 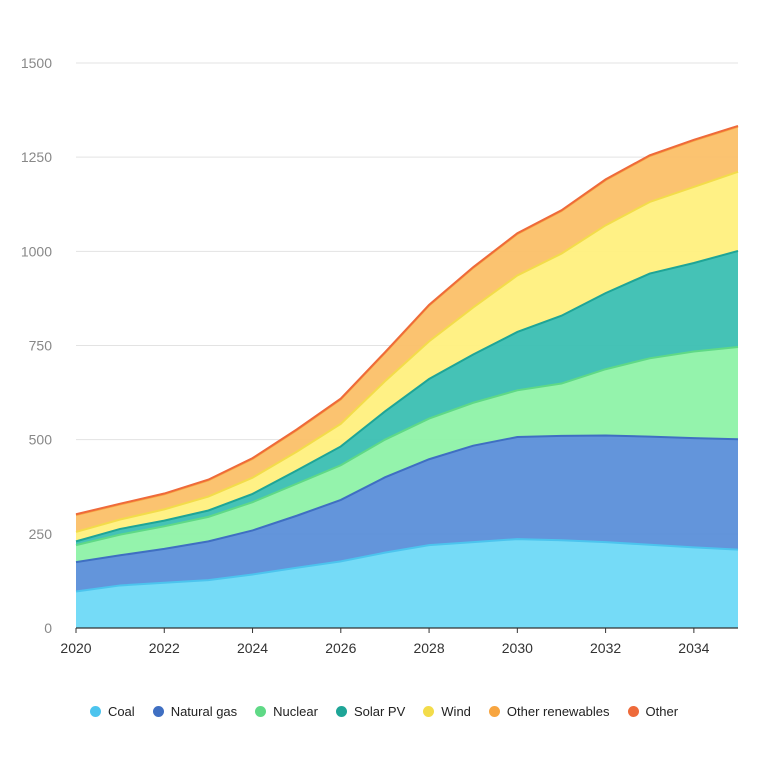 I want to click on area-coal, so click(x=407, y=583).